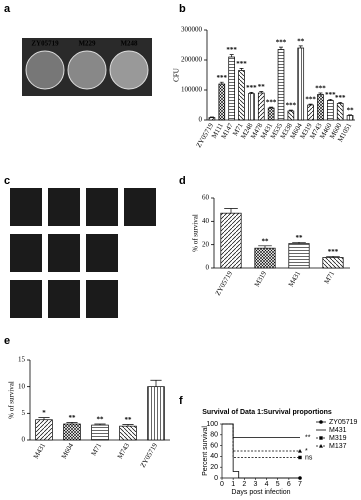 The height and width of the screenshot is (500, 361). What do you see at coordinates (24, 413) in the screenshot?
I see `y-tick-label: 5` at bounding box center [24, 413].